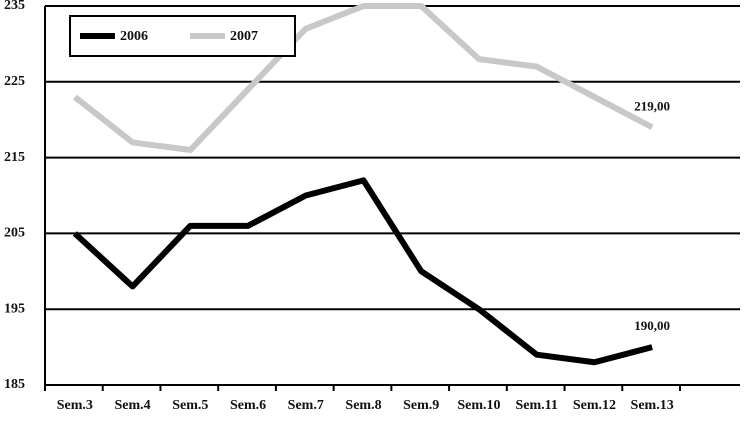 The width and height of the screenshot is (747, 423). What do you see at coordinates (14, 6) in the screenshot?
I see `y-tick-label: 235` at bounding box center [14, 6].